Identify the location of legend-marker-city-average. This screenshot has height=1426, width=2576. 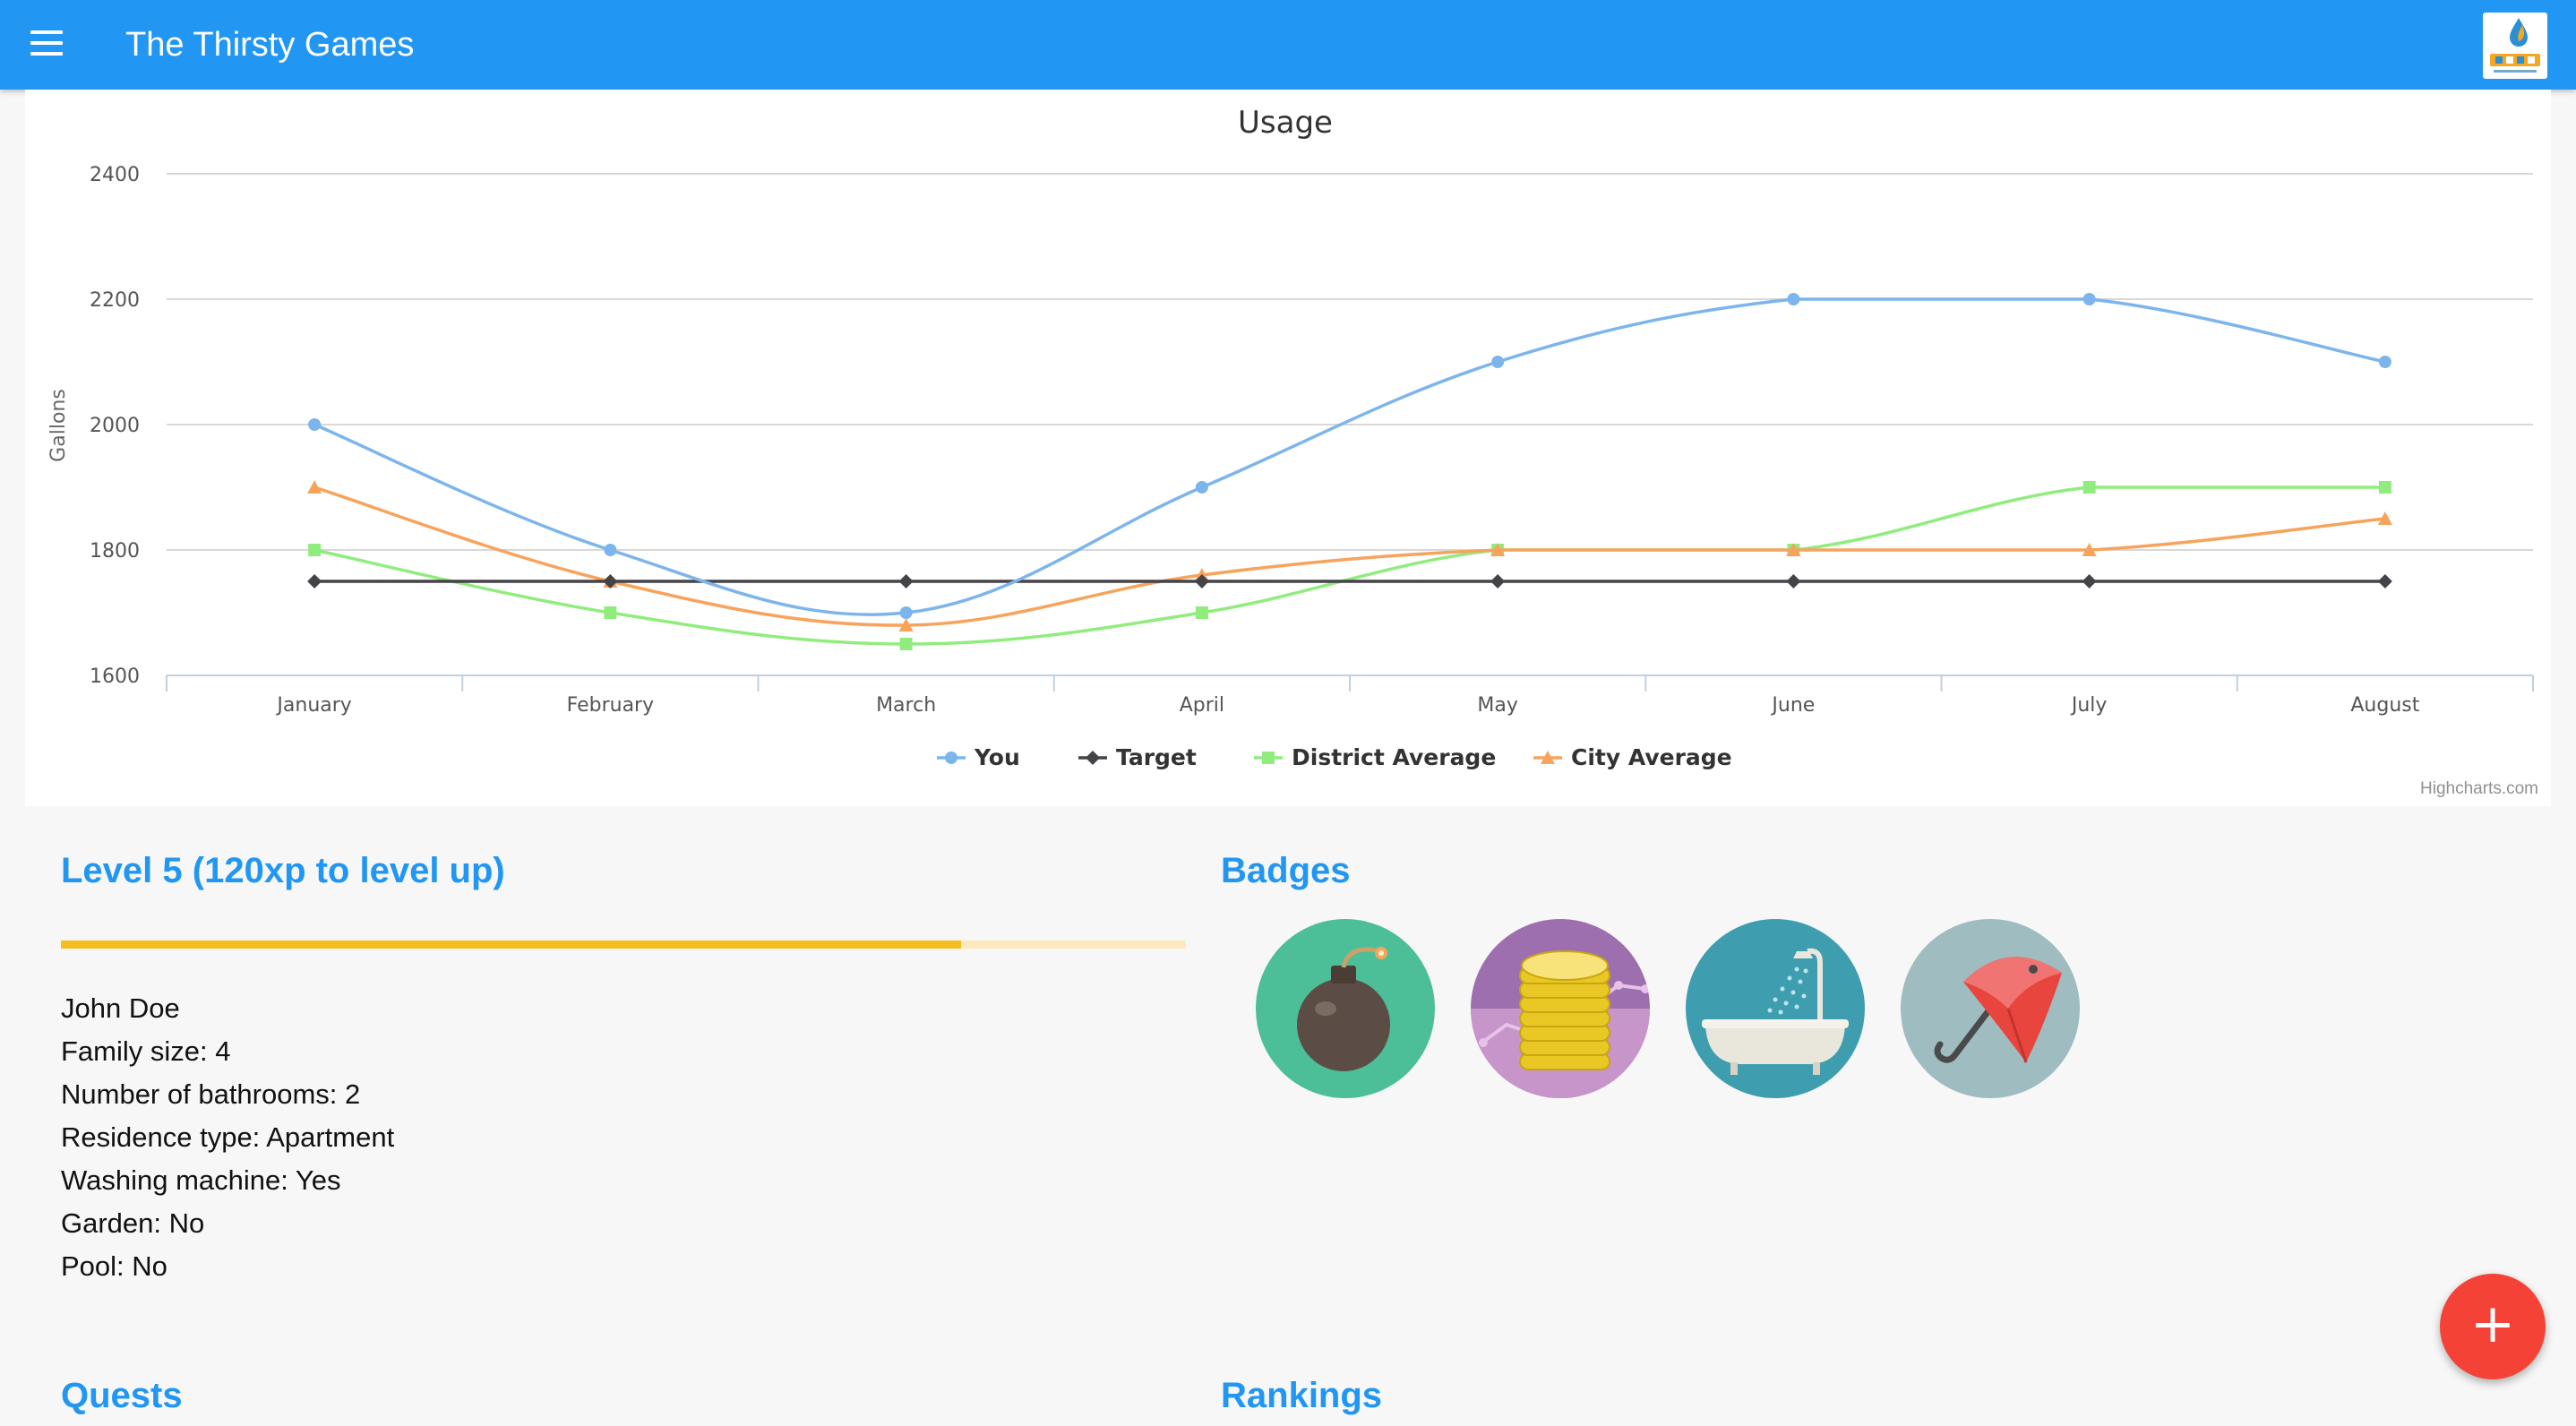
(1548, 757).